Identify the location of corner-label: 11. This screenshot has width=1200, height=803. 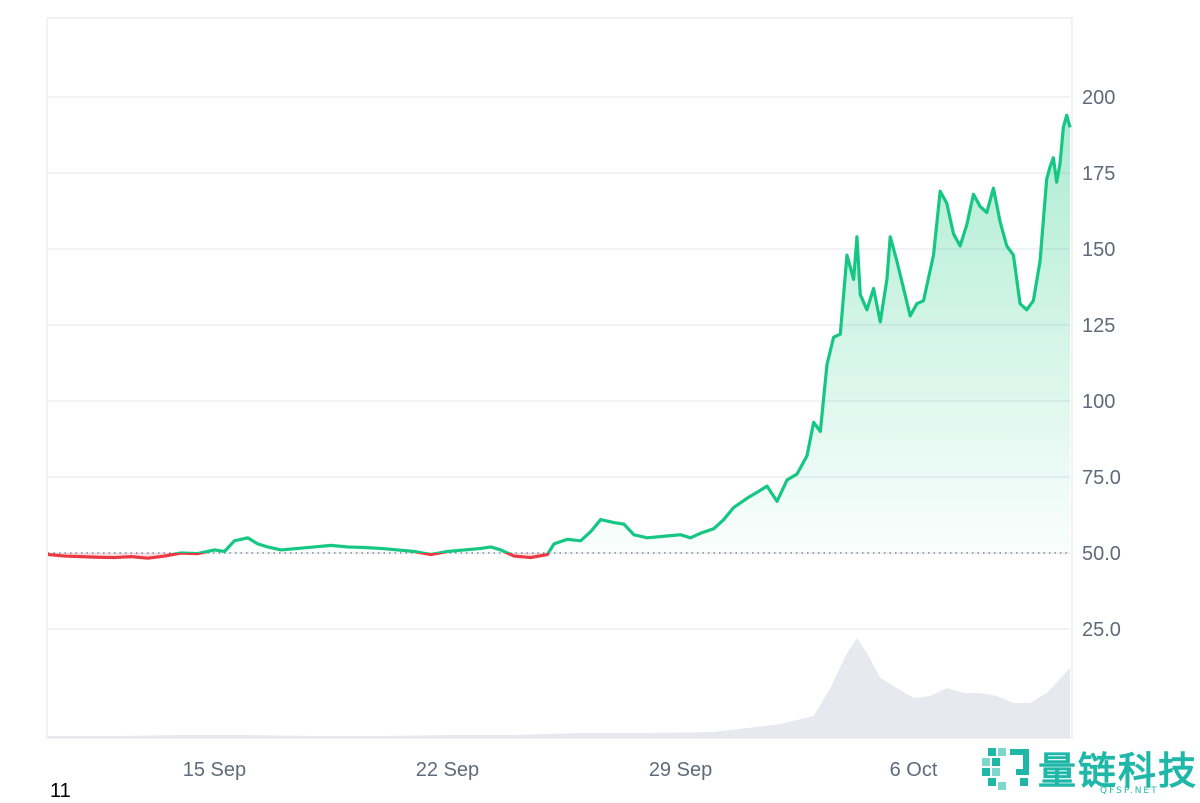
(60, 791).